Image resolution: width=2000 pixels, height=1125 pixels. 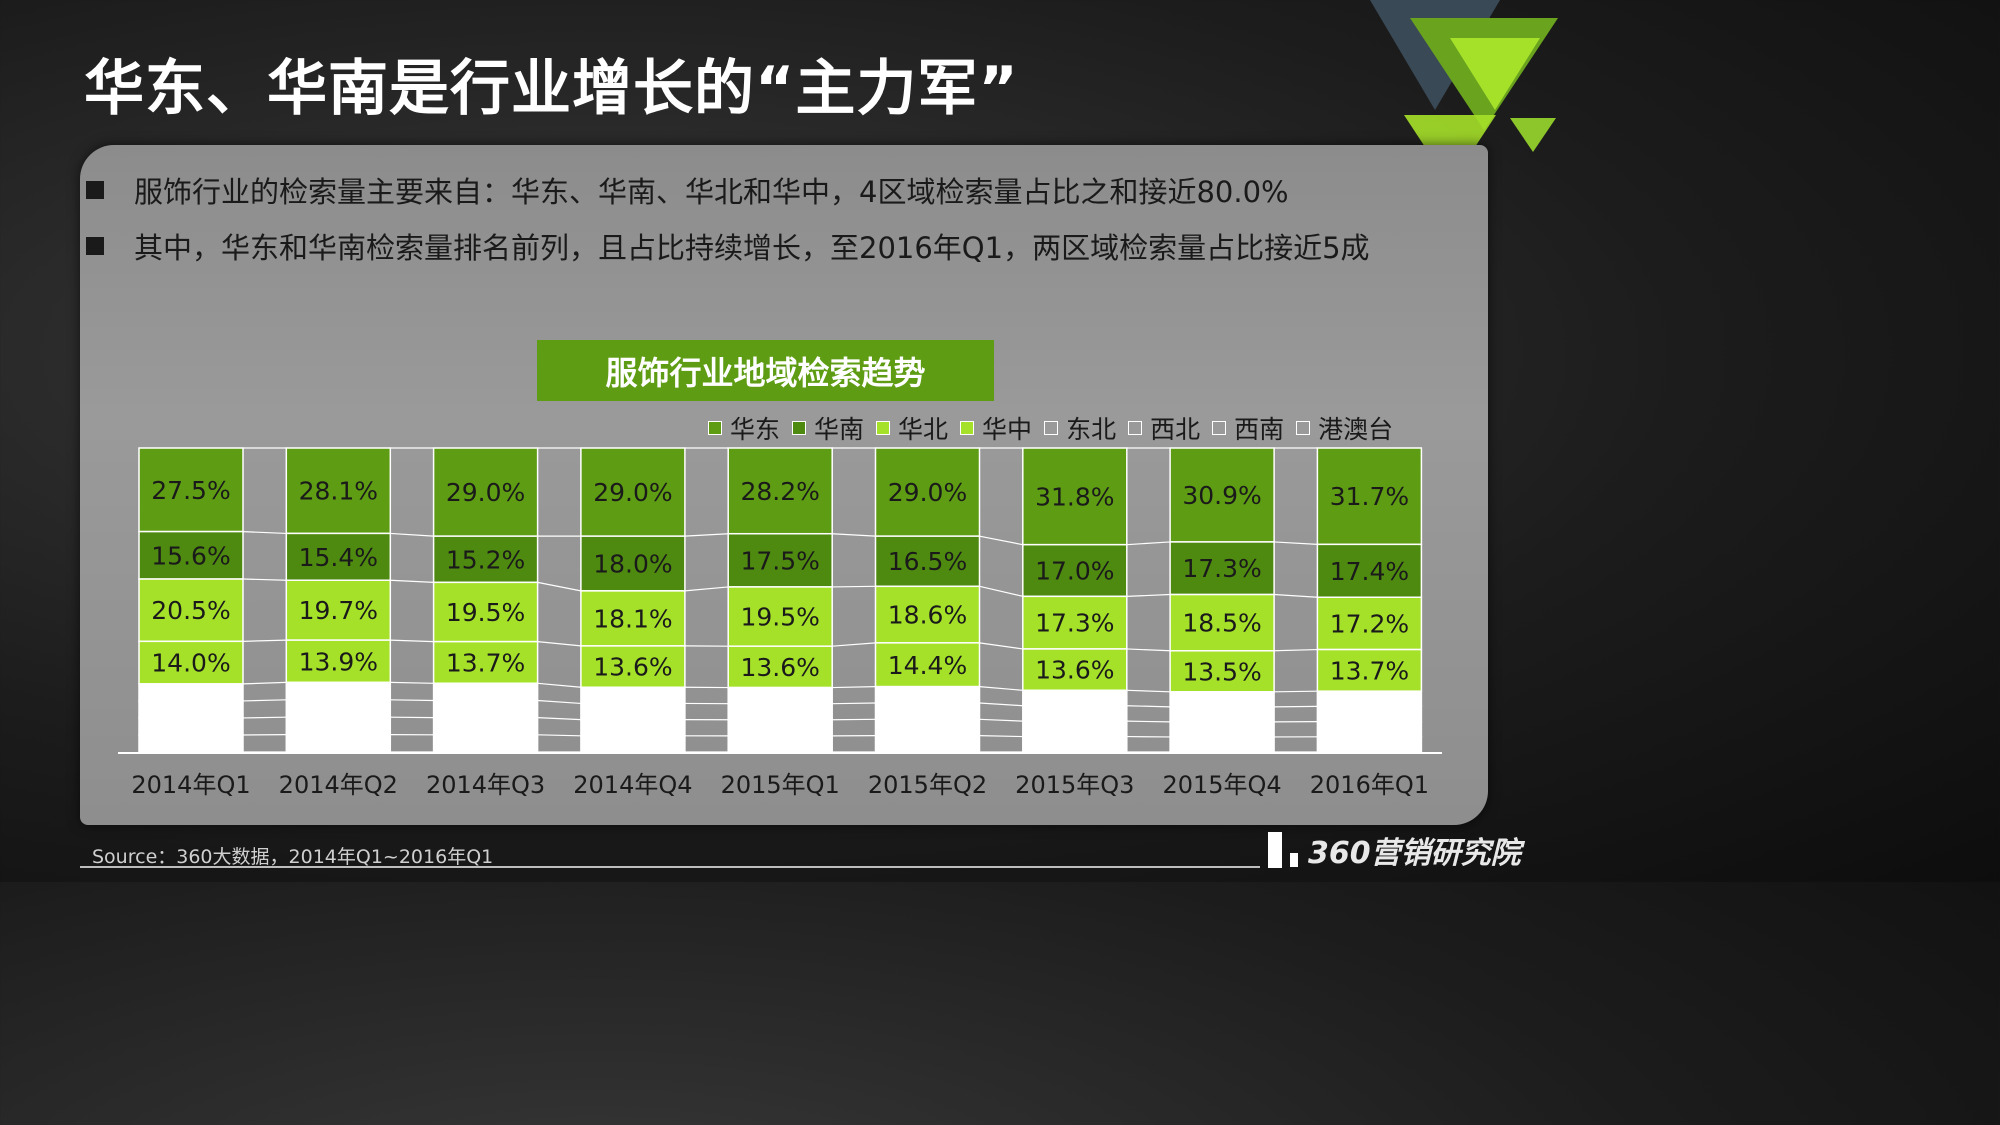 What do you see at coordinates (338, 557) in the screenshot?
I see `data-label: 15.4%` at bounding box center [338, 557].